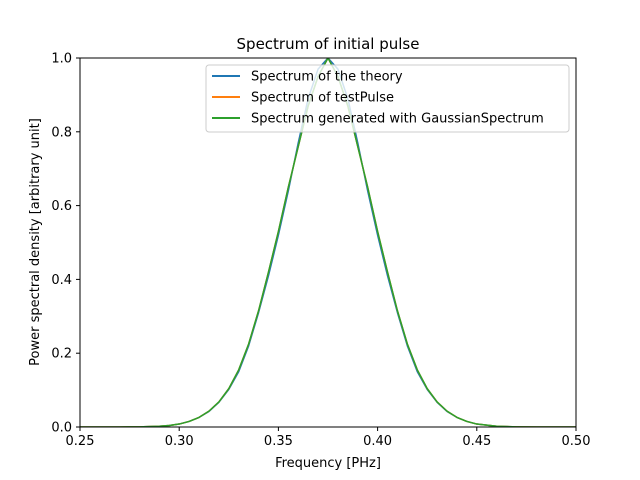  I want to click on x-axis: 0.25 0.30 0.35 0.40 0.45 0.50, so click(328, 438).